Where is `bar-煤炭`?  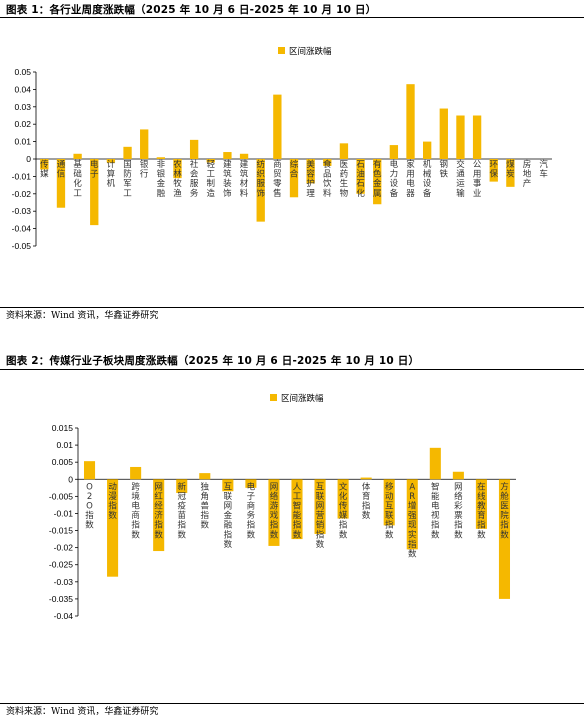 bar-煤炭 is located at coordinates (510, 173).